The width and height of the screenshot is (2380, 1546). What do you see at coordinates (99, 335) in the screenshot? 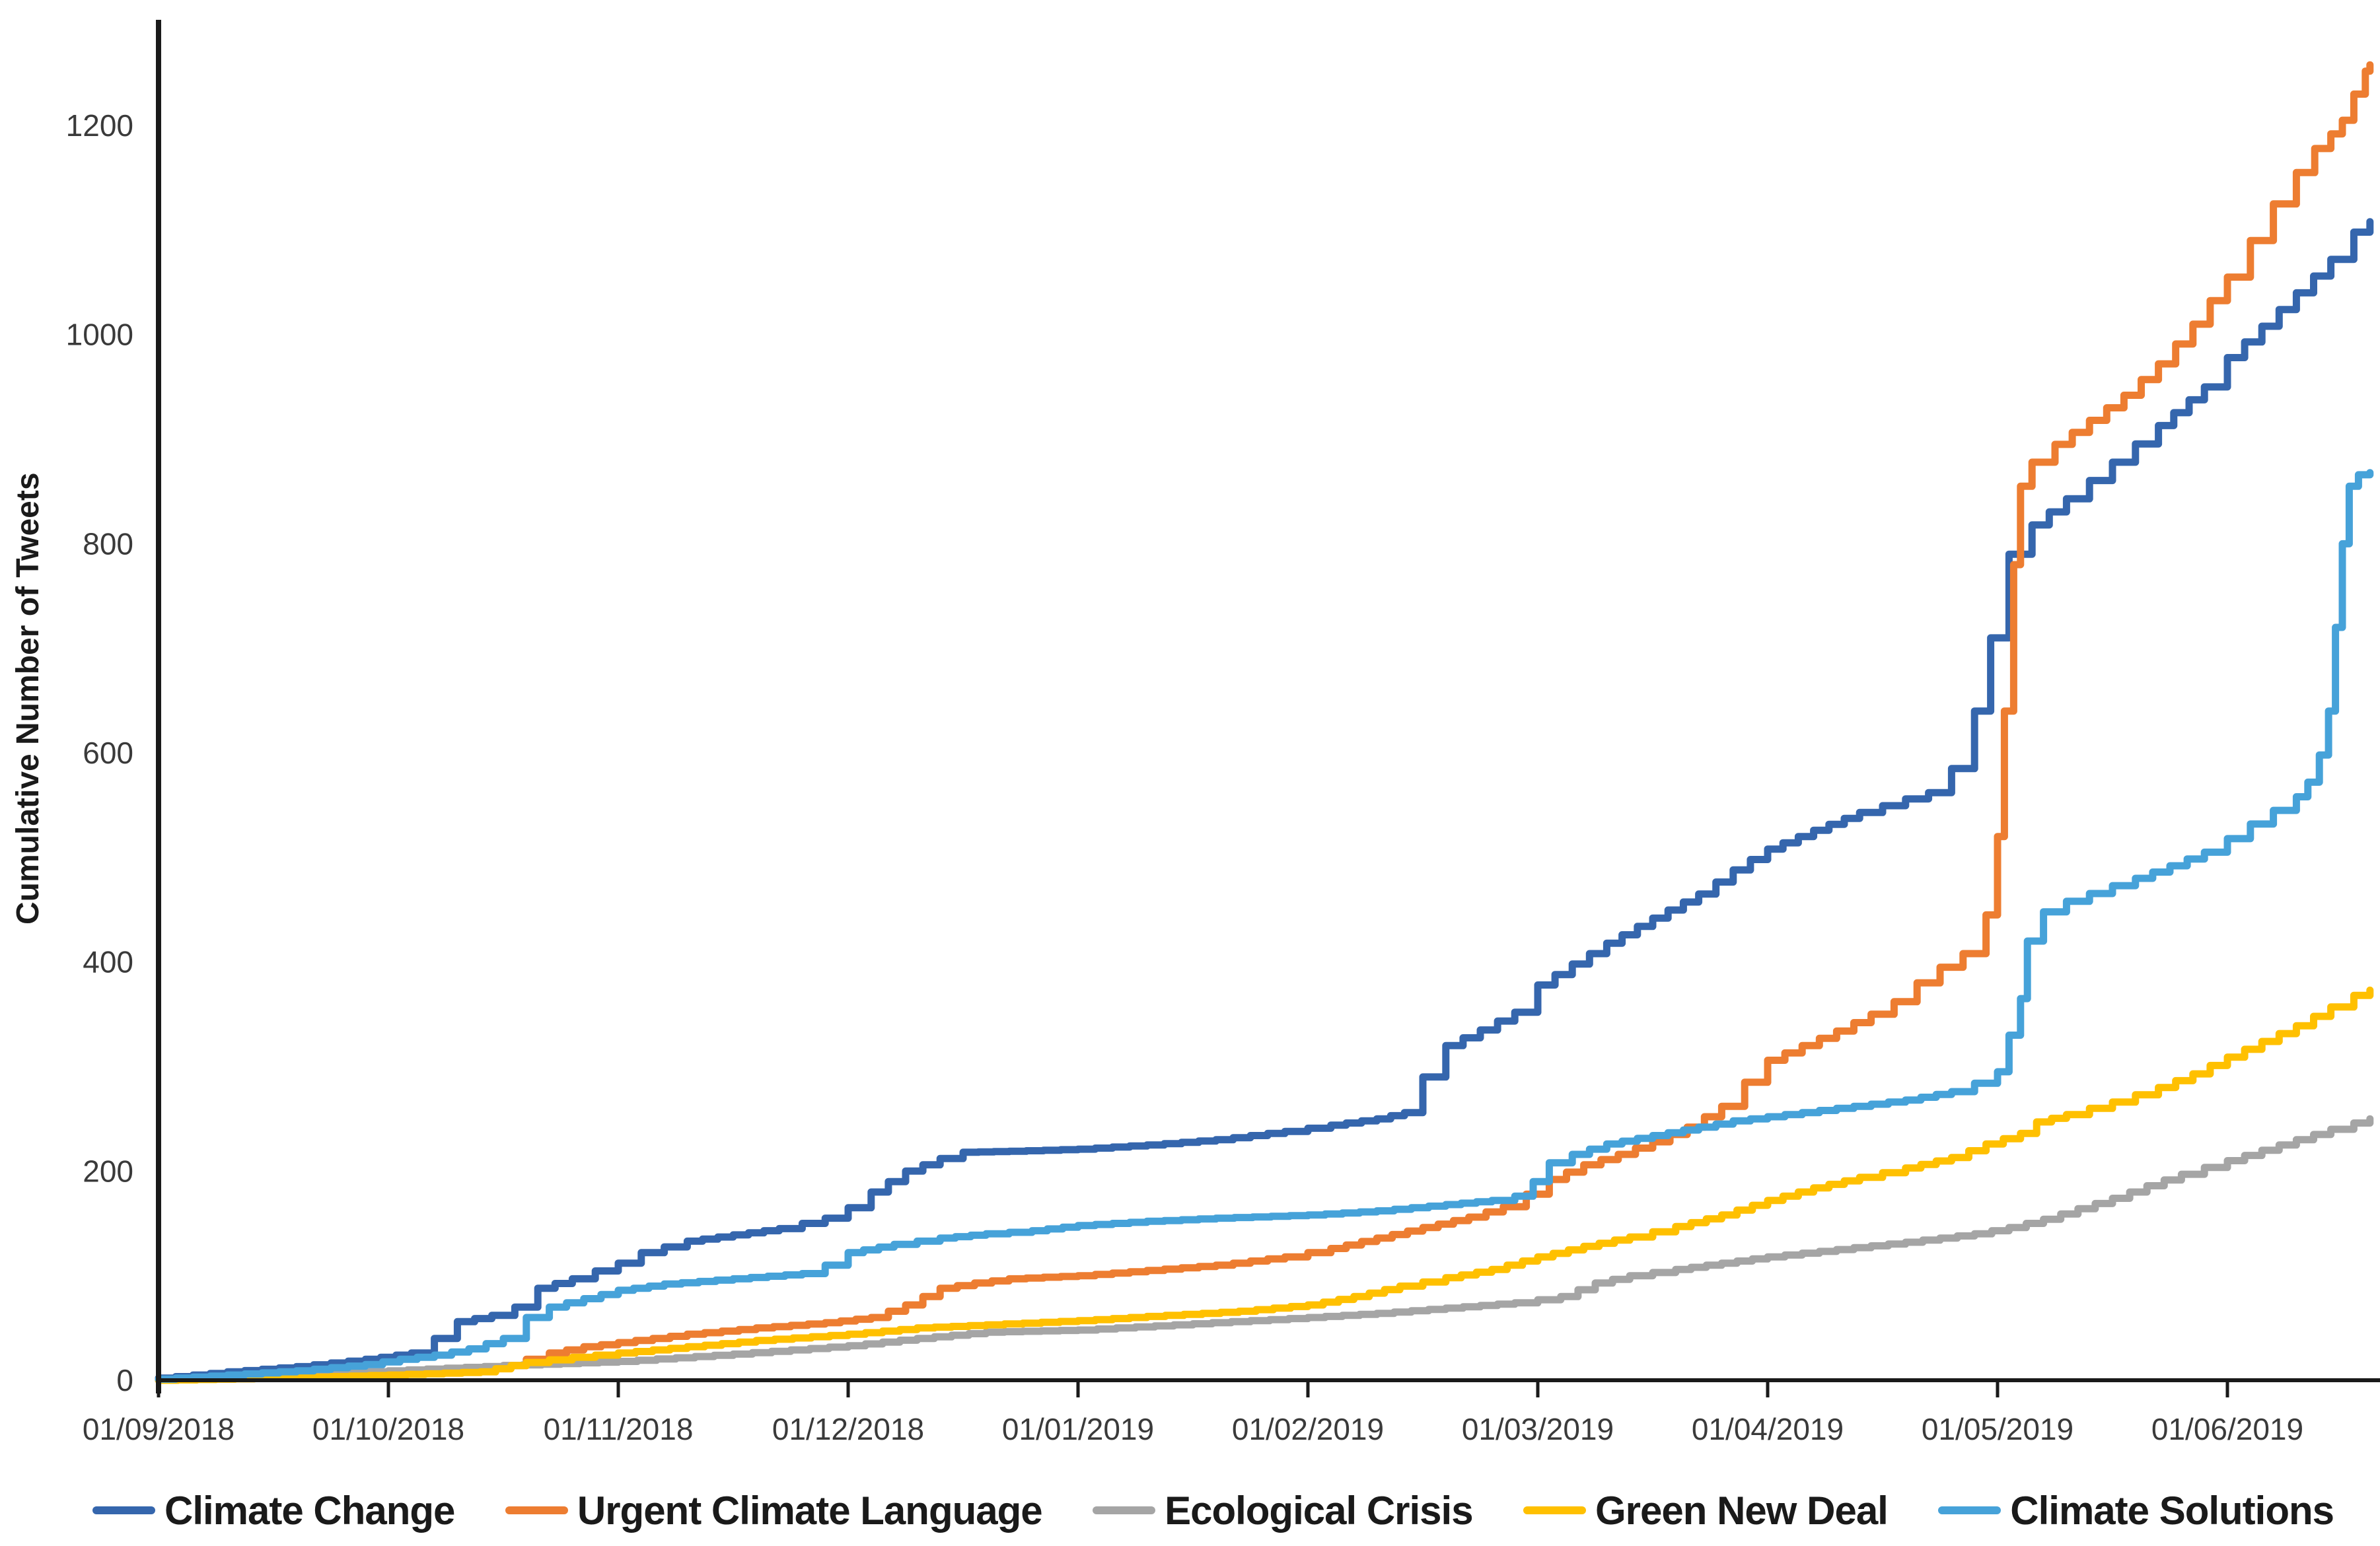
I see `y-tick-label: 1000` at bounding box center [99, 335].